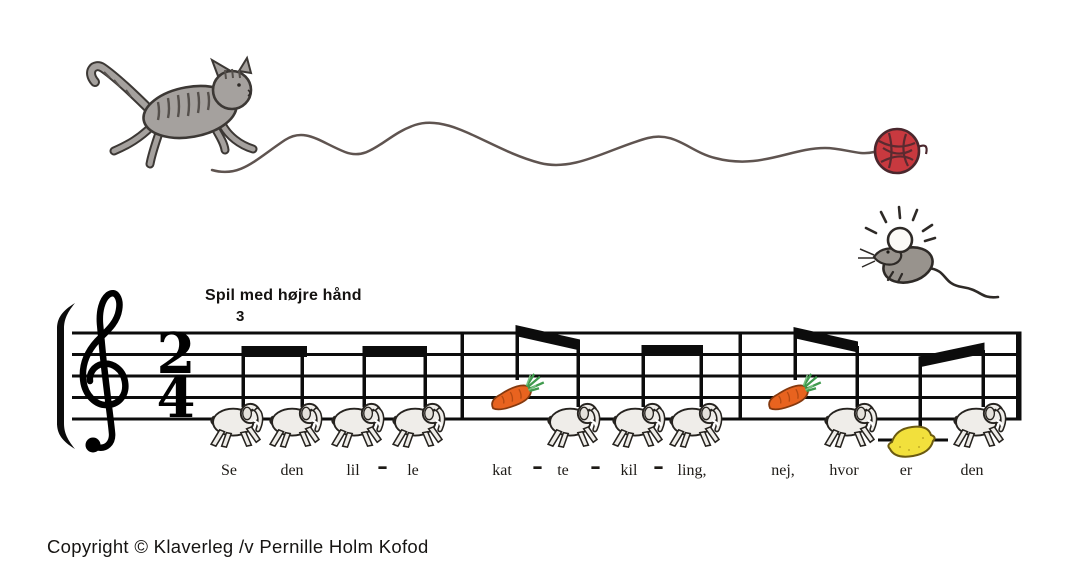  What do you see at coordinates (844, 470) in the screenshot?
I see `lyric-syllable: hvor` at bounding box center [844, 470].